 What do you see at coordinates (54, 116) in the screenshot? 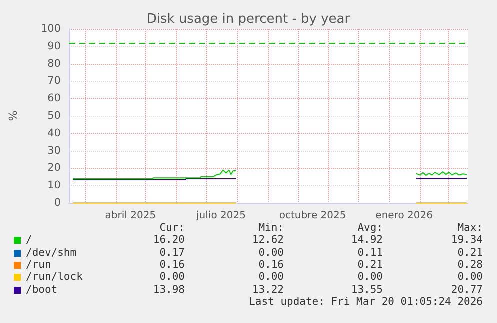
I see `y-tick-label: 50` at bounding box center [54, 116].